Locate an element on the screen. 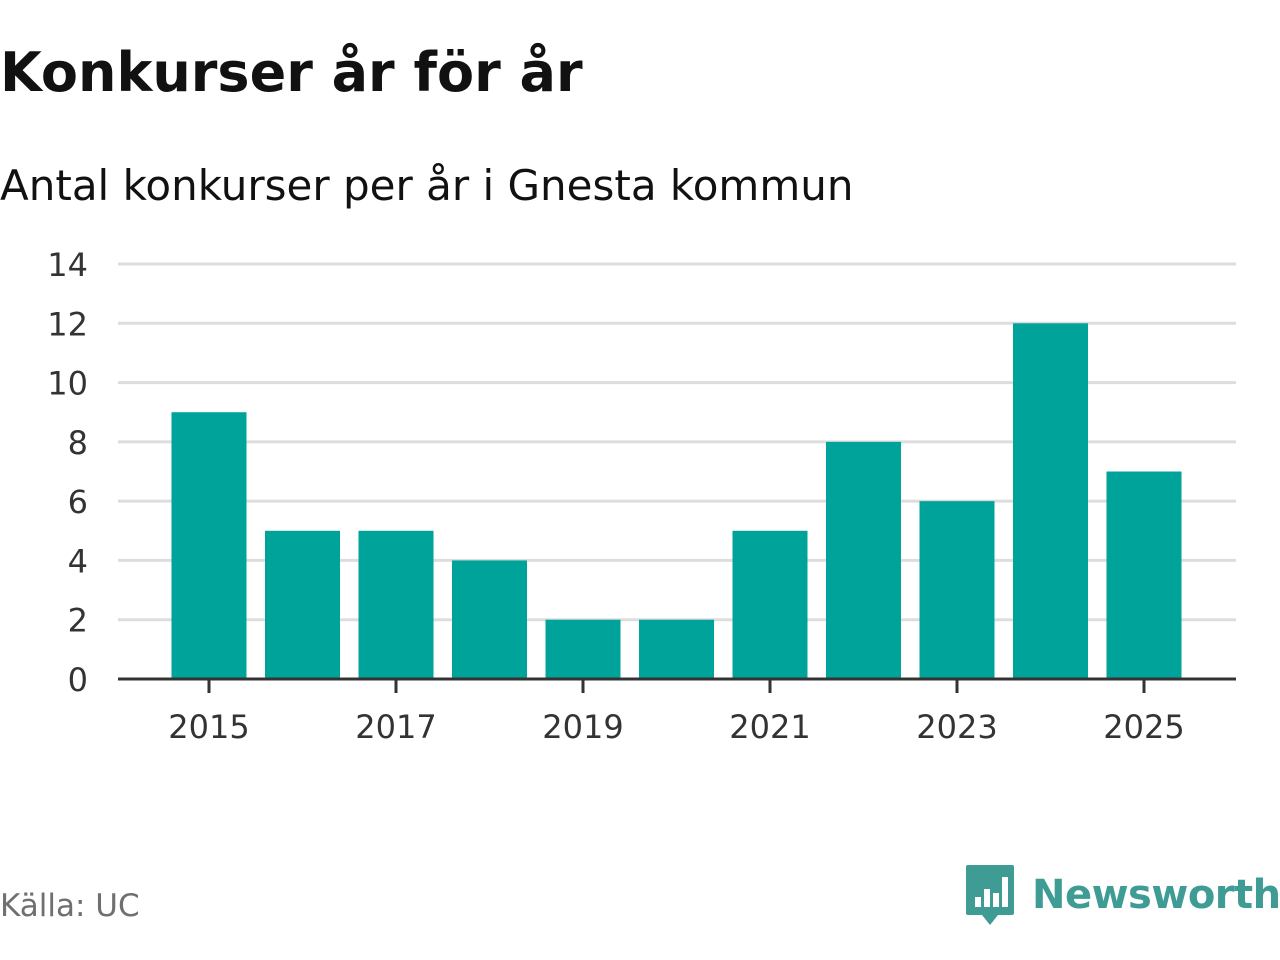 This screenshot has width=1280, height=960. y-tick-label: 4 is located at coordinates (78, 561).